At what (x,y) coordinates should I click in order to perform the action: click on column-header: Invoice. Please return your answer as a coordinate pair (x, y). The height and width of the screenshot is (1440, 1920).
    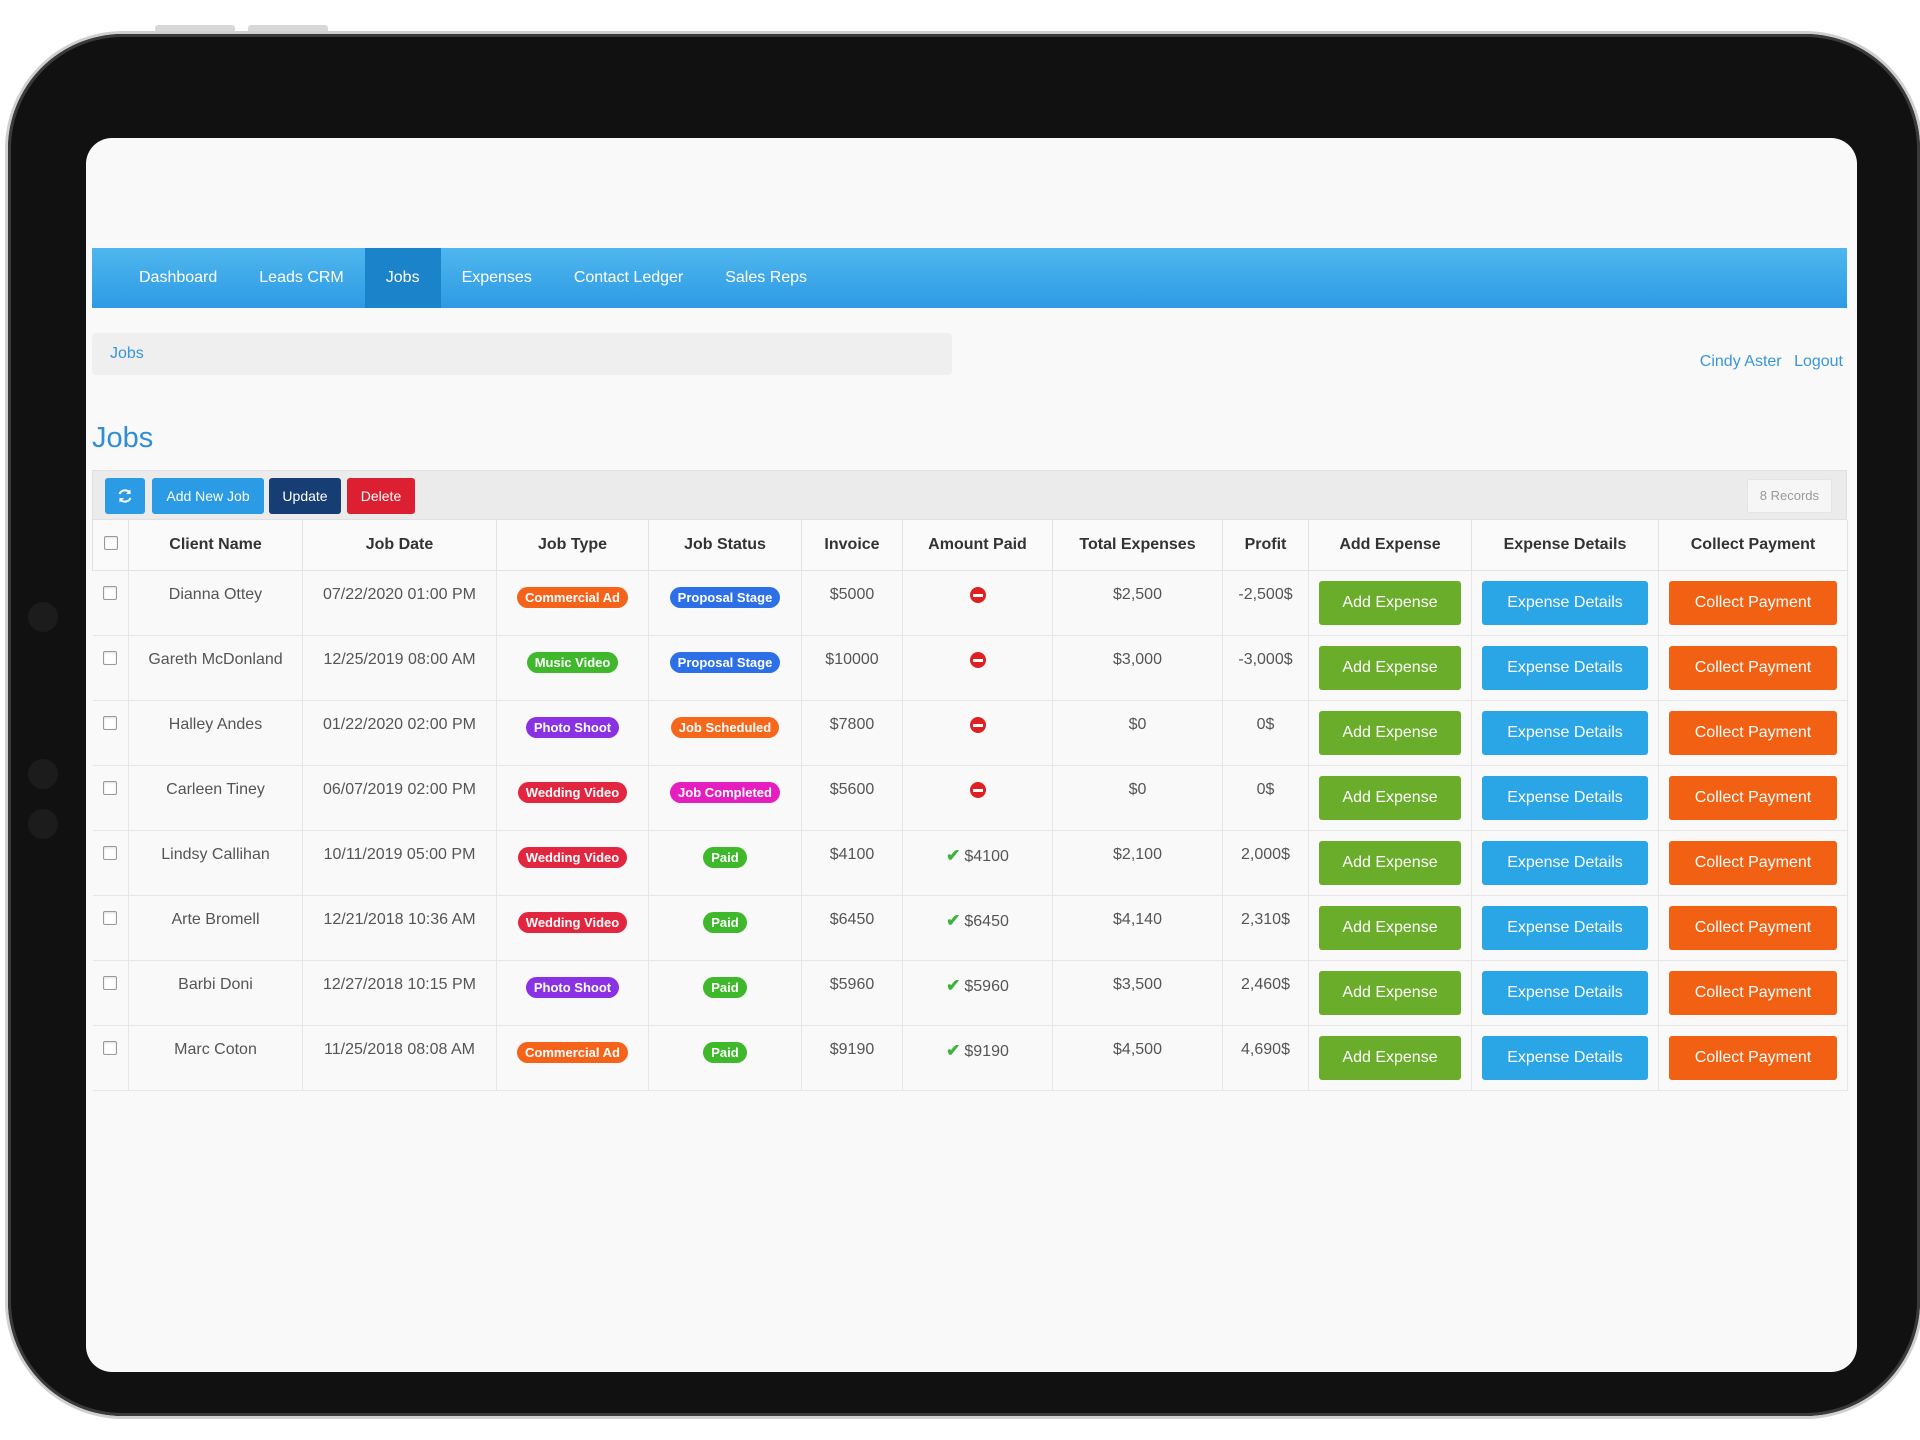
    Looking at the image, I should click on (852, 545).